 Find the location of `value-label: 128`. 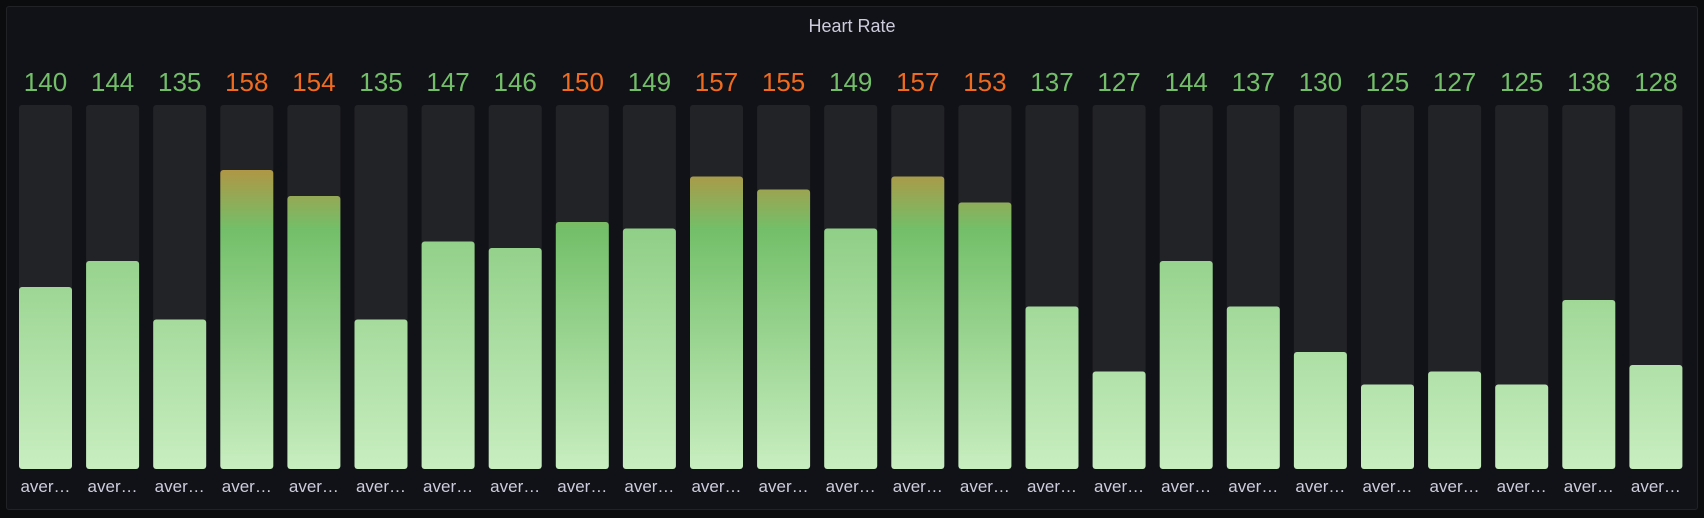

value-label: 128 is located at coordinates (1655, 82).